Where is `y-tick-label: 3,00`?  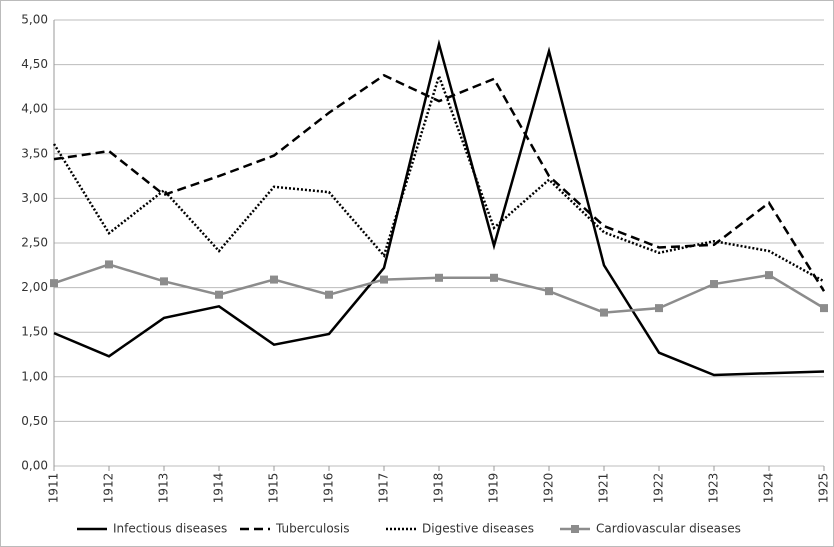
y-tick-label: 3,00 is located at coordinates (34, 198).